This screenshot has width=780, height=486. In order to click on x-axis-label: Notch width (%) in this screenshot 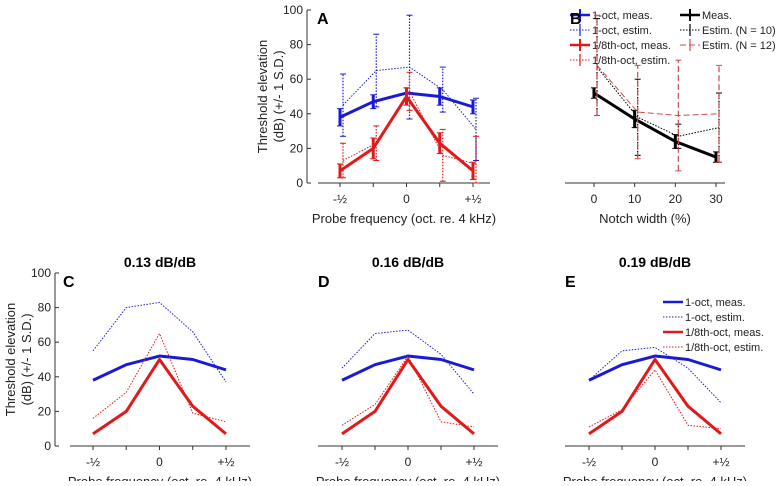, I will do `click(645, 218)`.